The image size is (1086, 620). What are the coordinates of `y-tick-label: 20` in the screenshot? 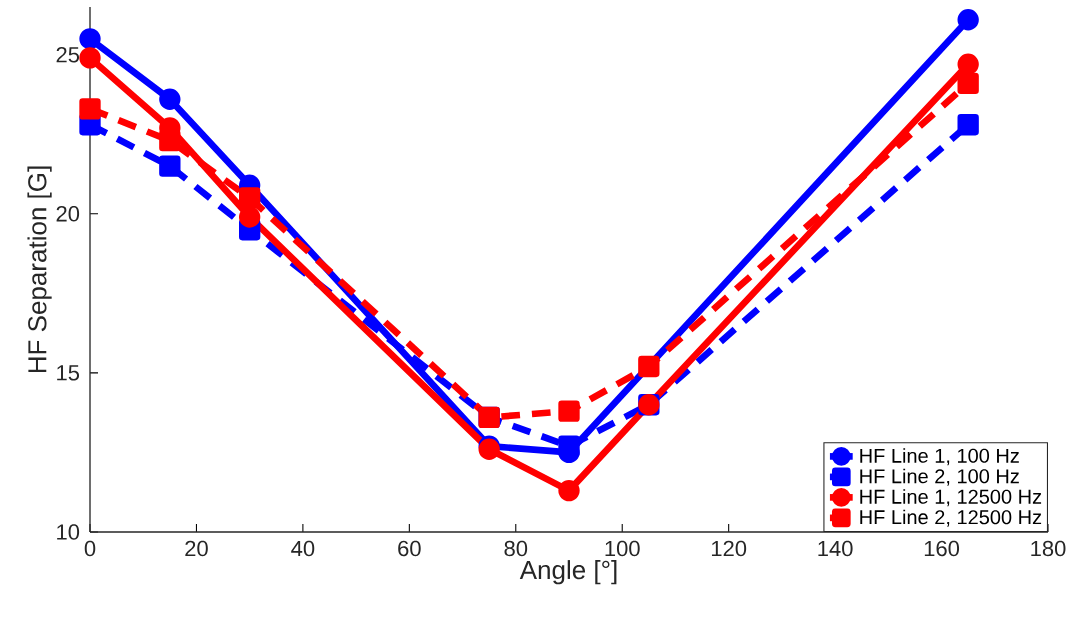 It's located at (68, 214).